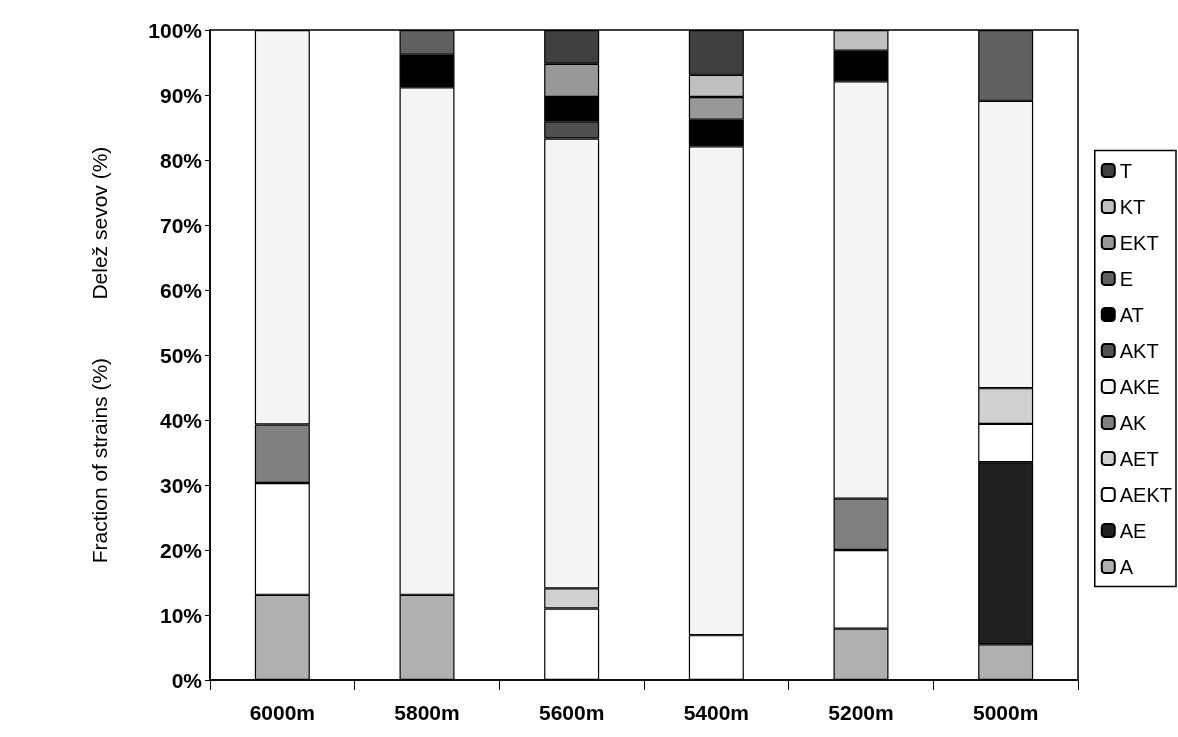  Describe the element at coordinates (427, 712) in the screenshot. I see `x-tick-label: 5800m` at that location.